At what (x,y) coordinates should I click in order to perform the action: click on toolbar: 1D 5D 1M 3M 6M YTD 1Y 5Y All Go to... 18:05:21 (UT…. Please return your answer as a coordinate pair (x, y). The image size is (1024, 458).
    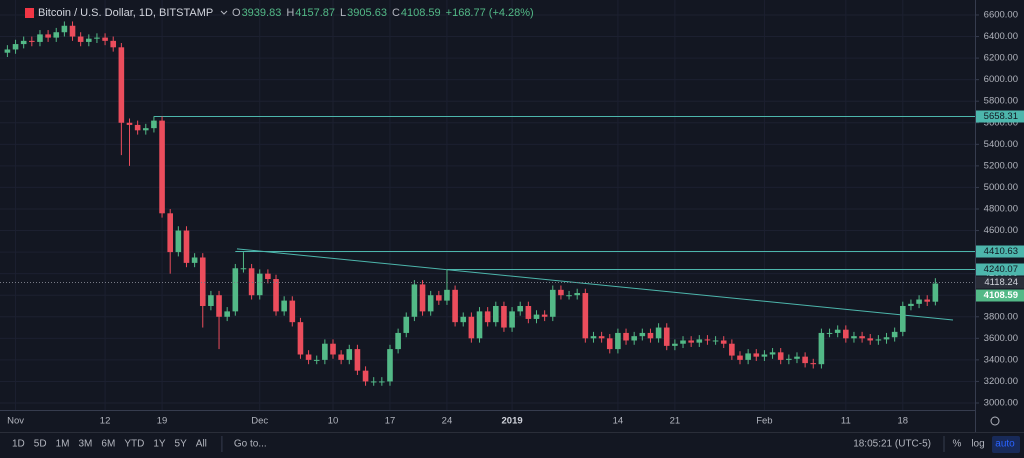
    Looking at the image, I should click on (516, 444).